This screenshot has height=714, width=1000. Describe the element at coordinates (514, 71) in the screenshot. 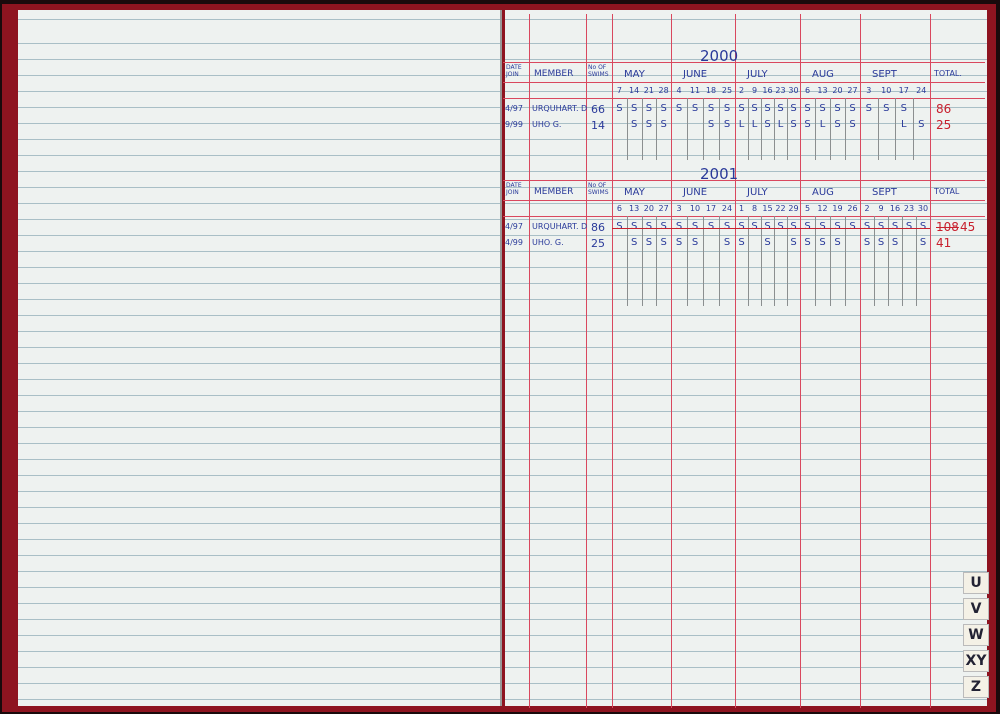

I see `header-date: DATE JOIN` at that location.